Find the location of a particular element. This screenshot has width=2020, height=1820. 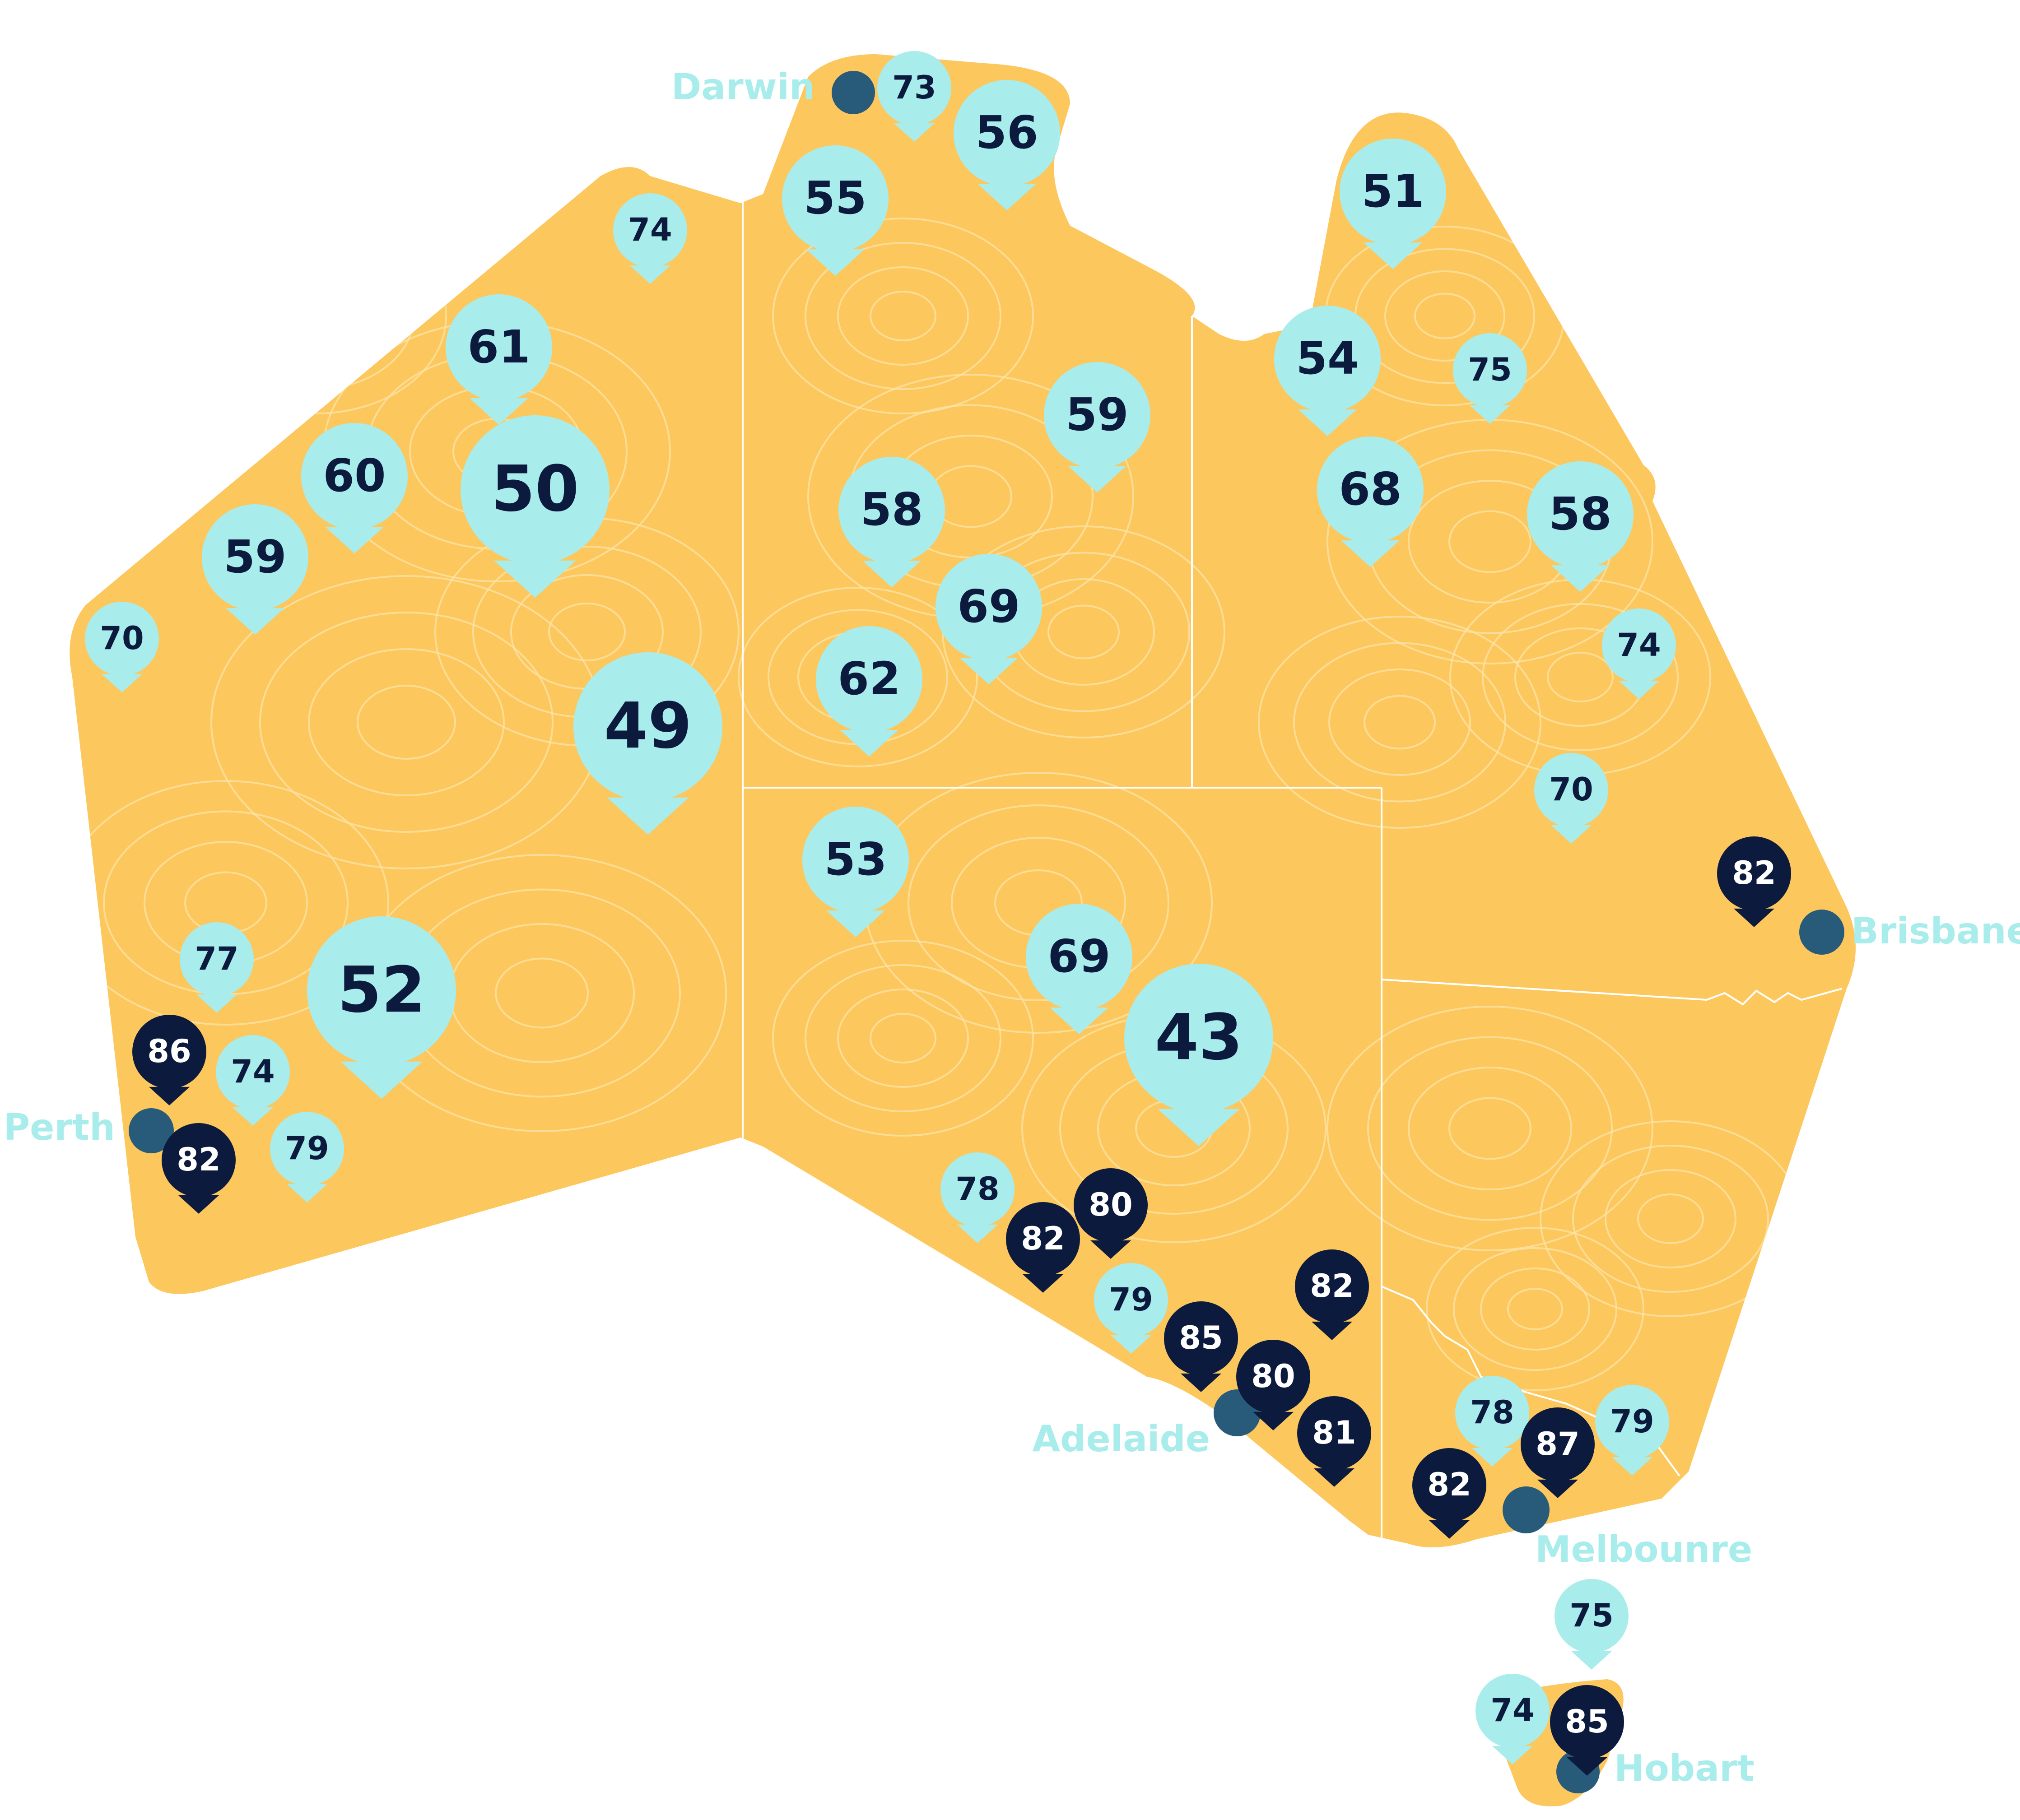

marker-value: 50 is located at coordinates (535, 489).